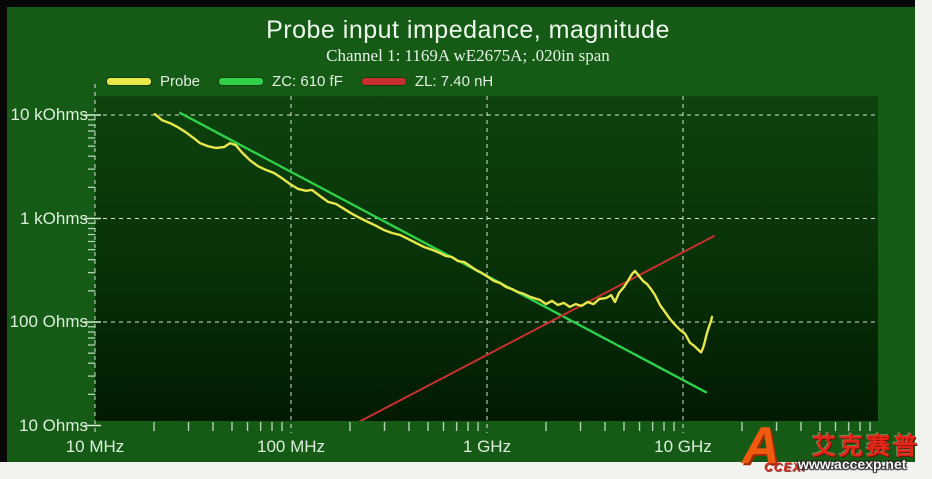 The image size is (932, 479). What do you see at coordinates (787, 467) in the screenshot?
I see `accexp-logo-text: CCEXP` at bounding box center [787, 467].